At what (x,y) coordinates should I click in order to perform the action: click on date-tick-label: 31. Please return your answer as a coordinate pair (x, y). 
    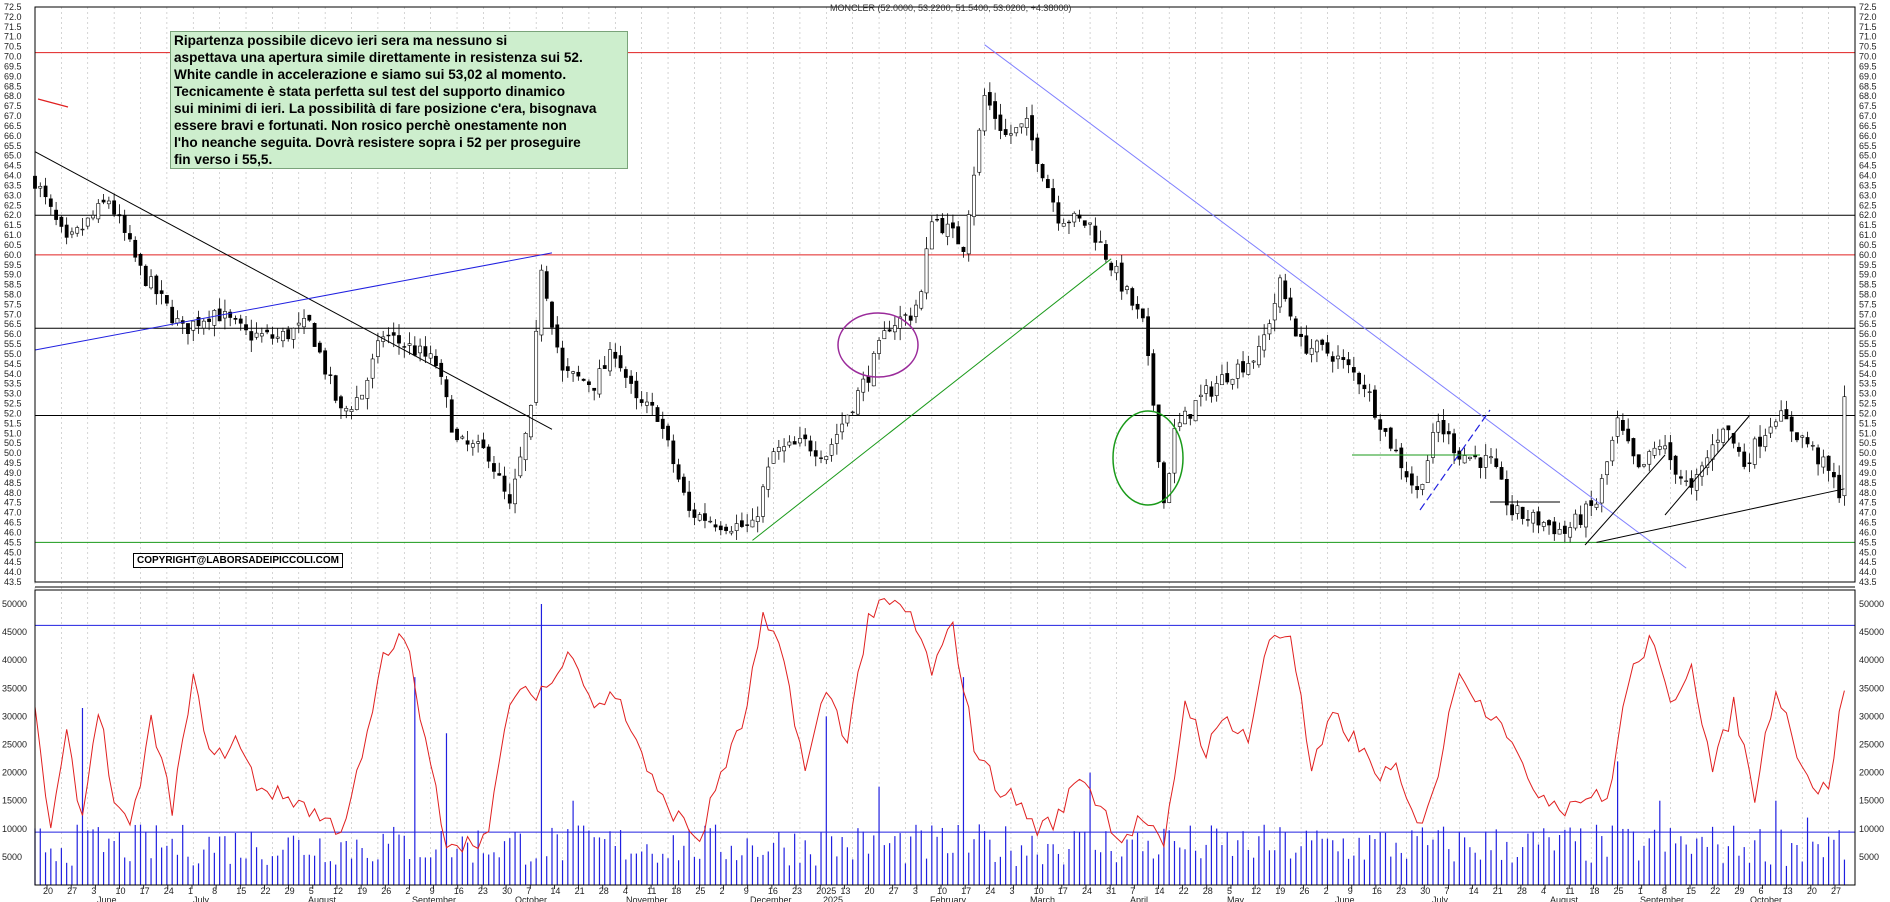
    Looking at the image, I should click on (1111, 891).